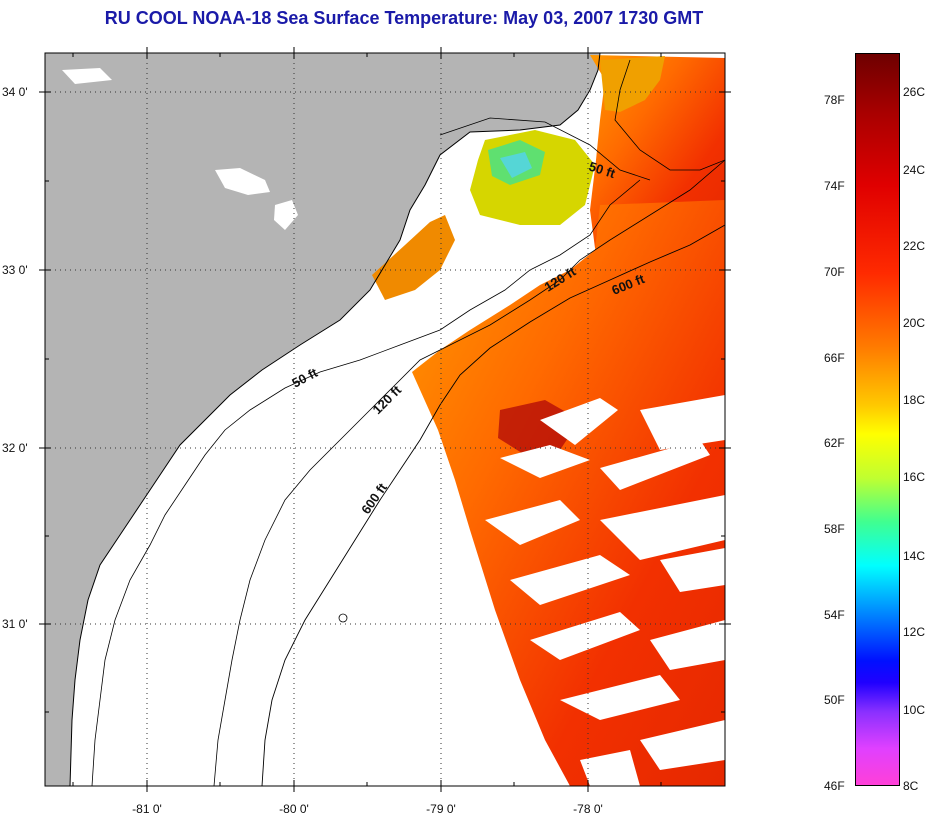 This screenshot has height=817, width=928. Describe the element at coordinates (834, 786) in the screenshot. I see `colorbar-f-label: 46F` at that location.